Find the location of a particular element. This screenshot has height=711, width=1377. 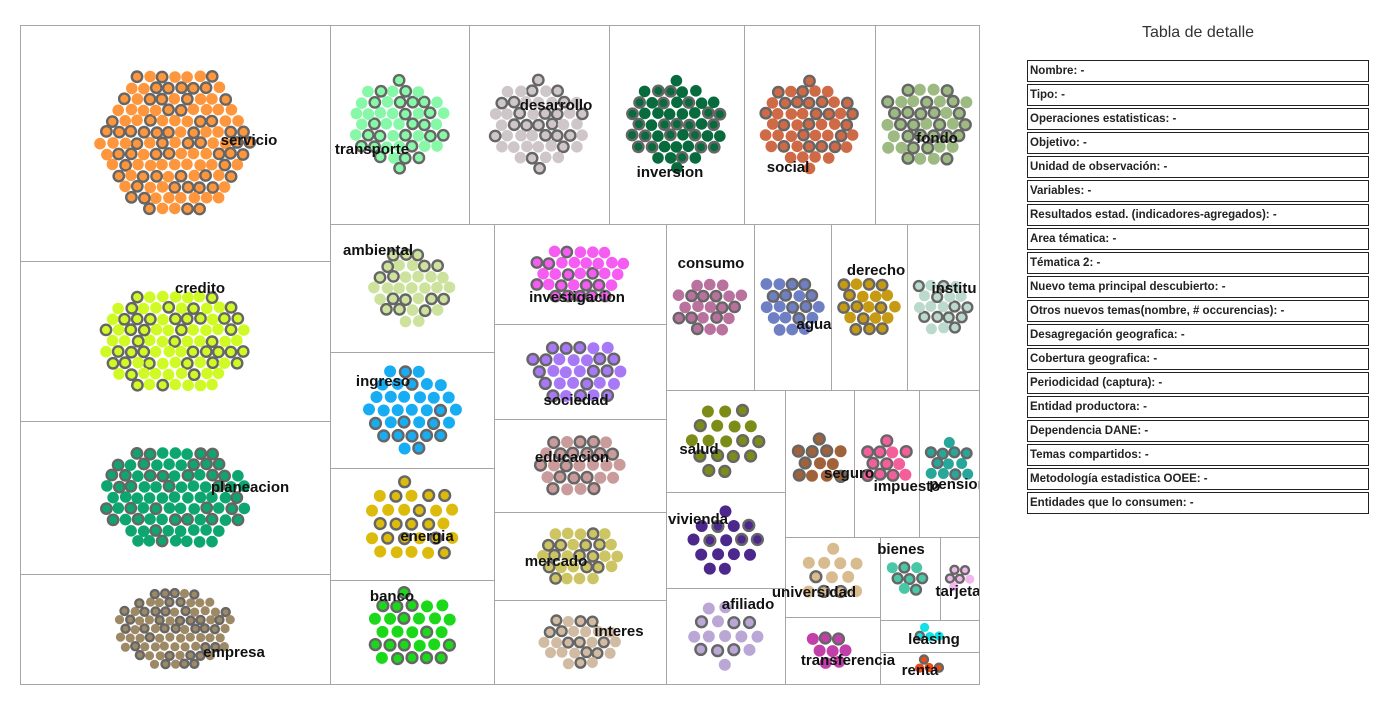

cell-label-pension: pension is located at coordinates (958, 484).